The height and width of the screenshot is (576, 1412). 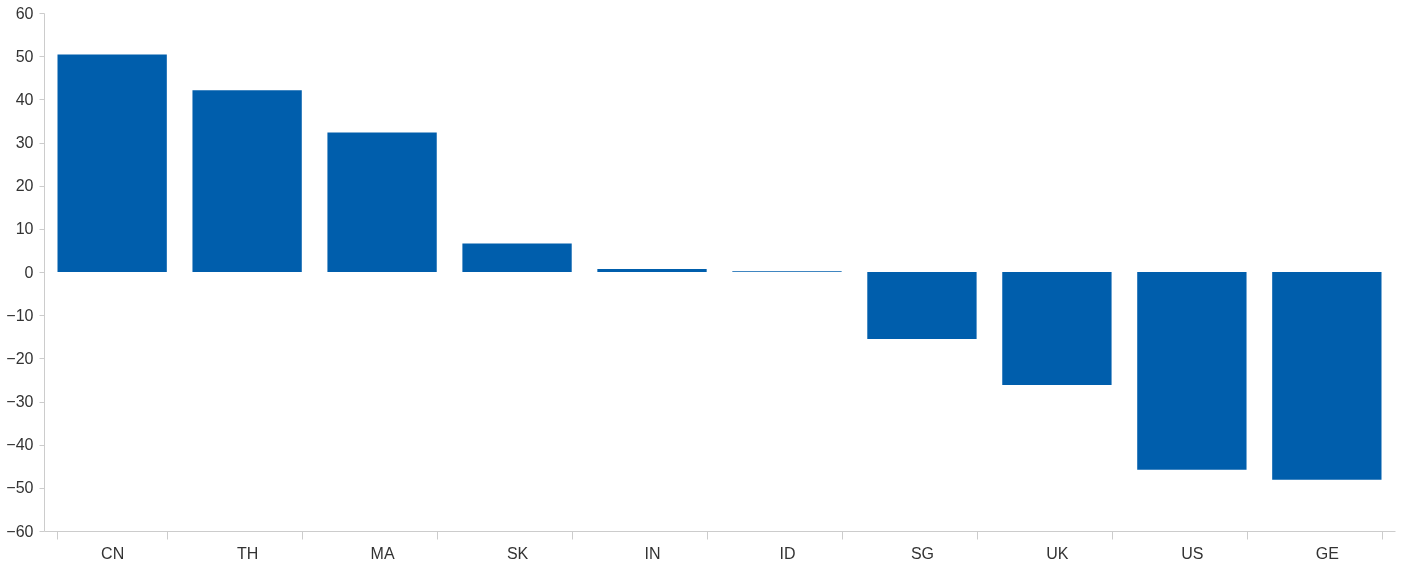 What do you see at coordinates (1192, 553) in the screenshot?
I see `x-tick-label: US` at bounding box center [1192, 553].